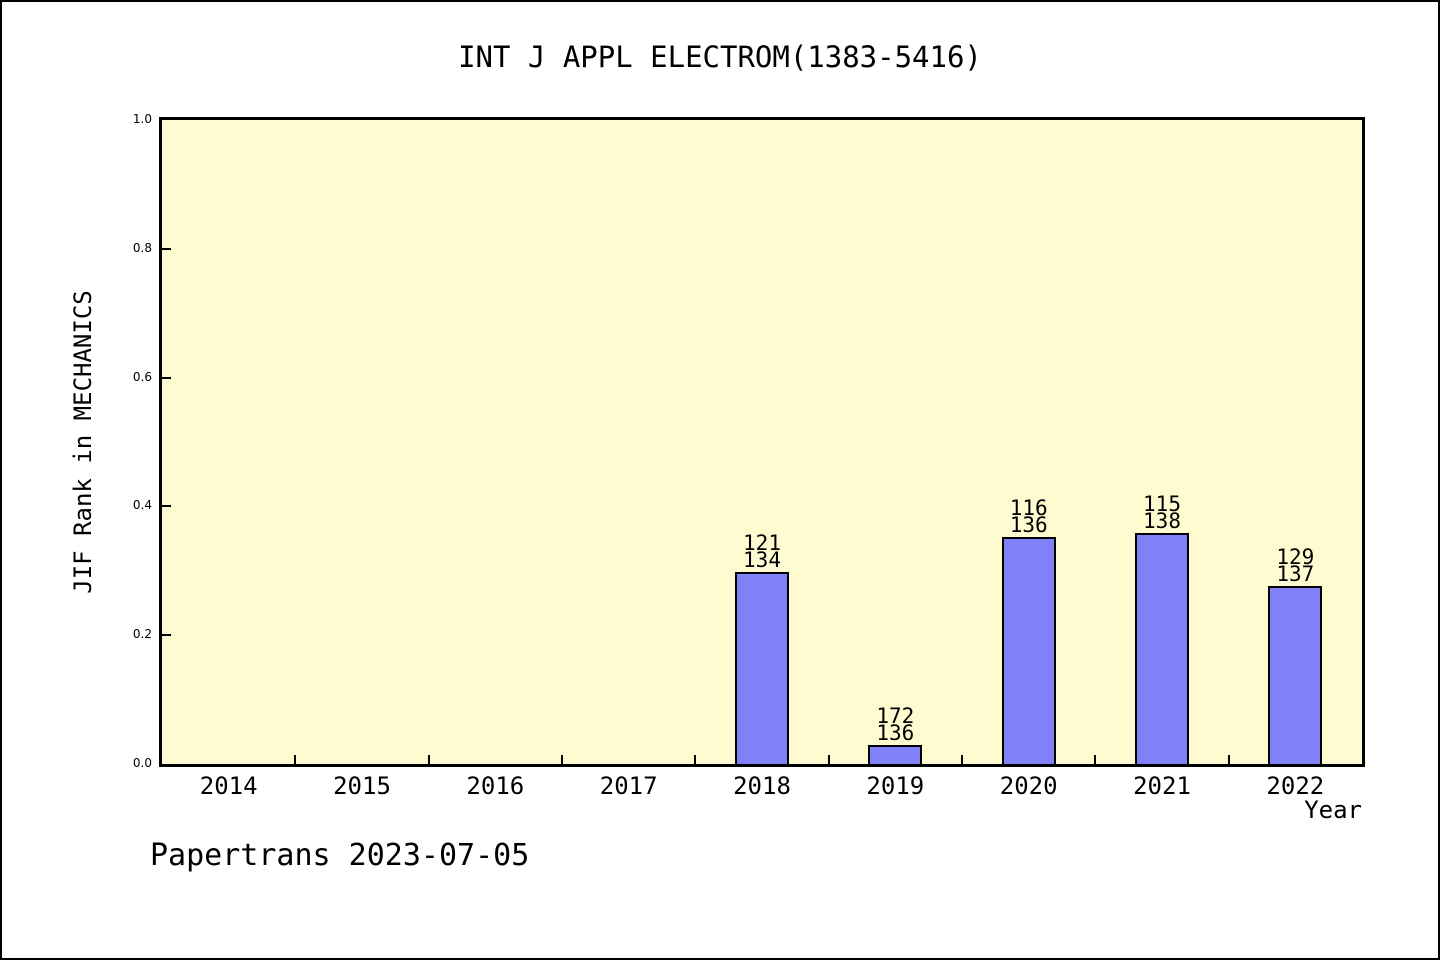  I want to click on bar-2021, so click(1162, 648).